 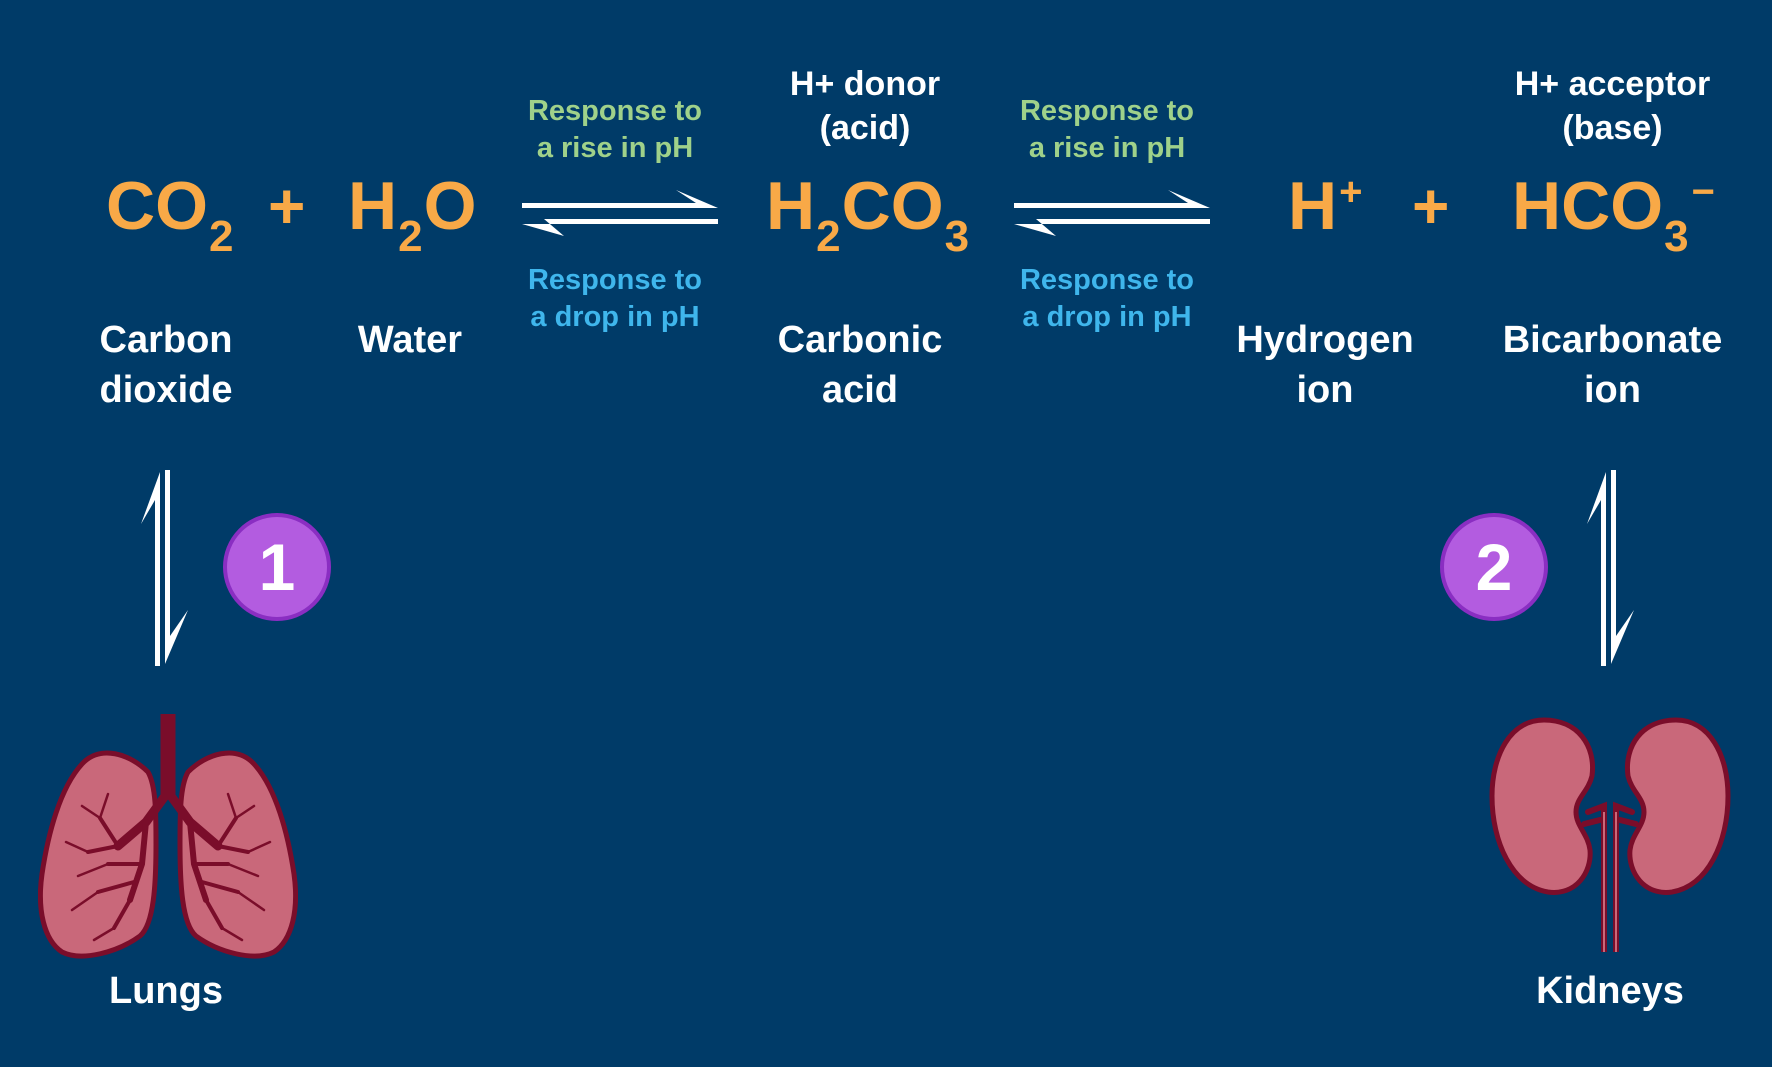 I want to click on equilibrium-arrow-2-icon, so click(x=1112, y=213).